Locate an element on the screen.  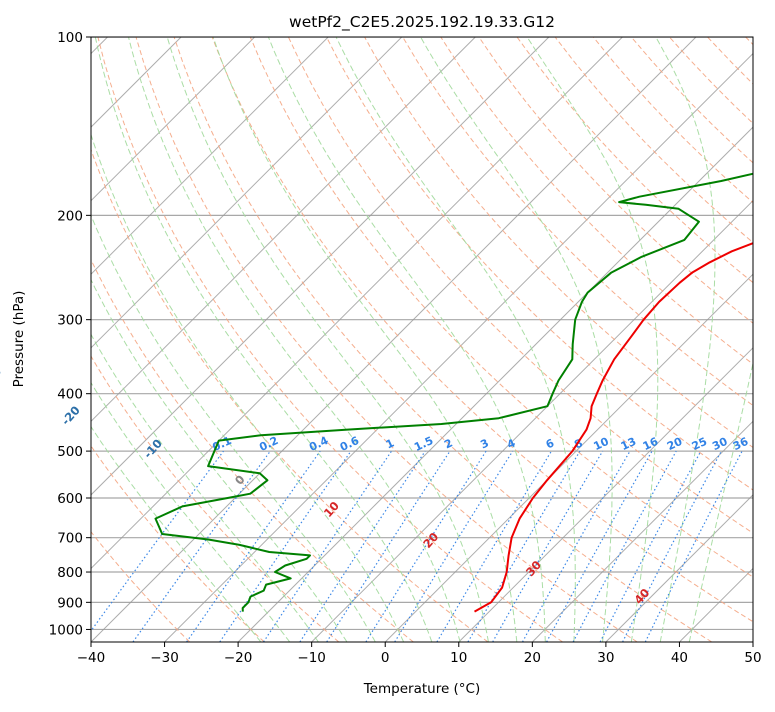
x-tick-label: 20 is located at coordinates (532, 658).